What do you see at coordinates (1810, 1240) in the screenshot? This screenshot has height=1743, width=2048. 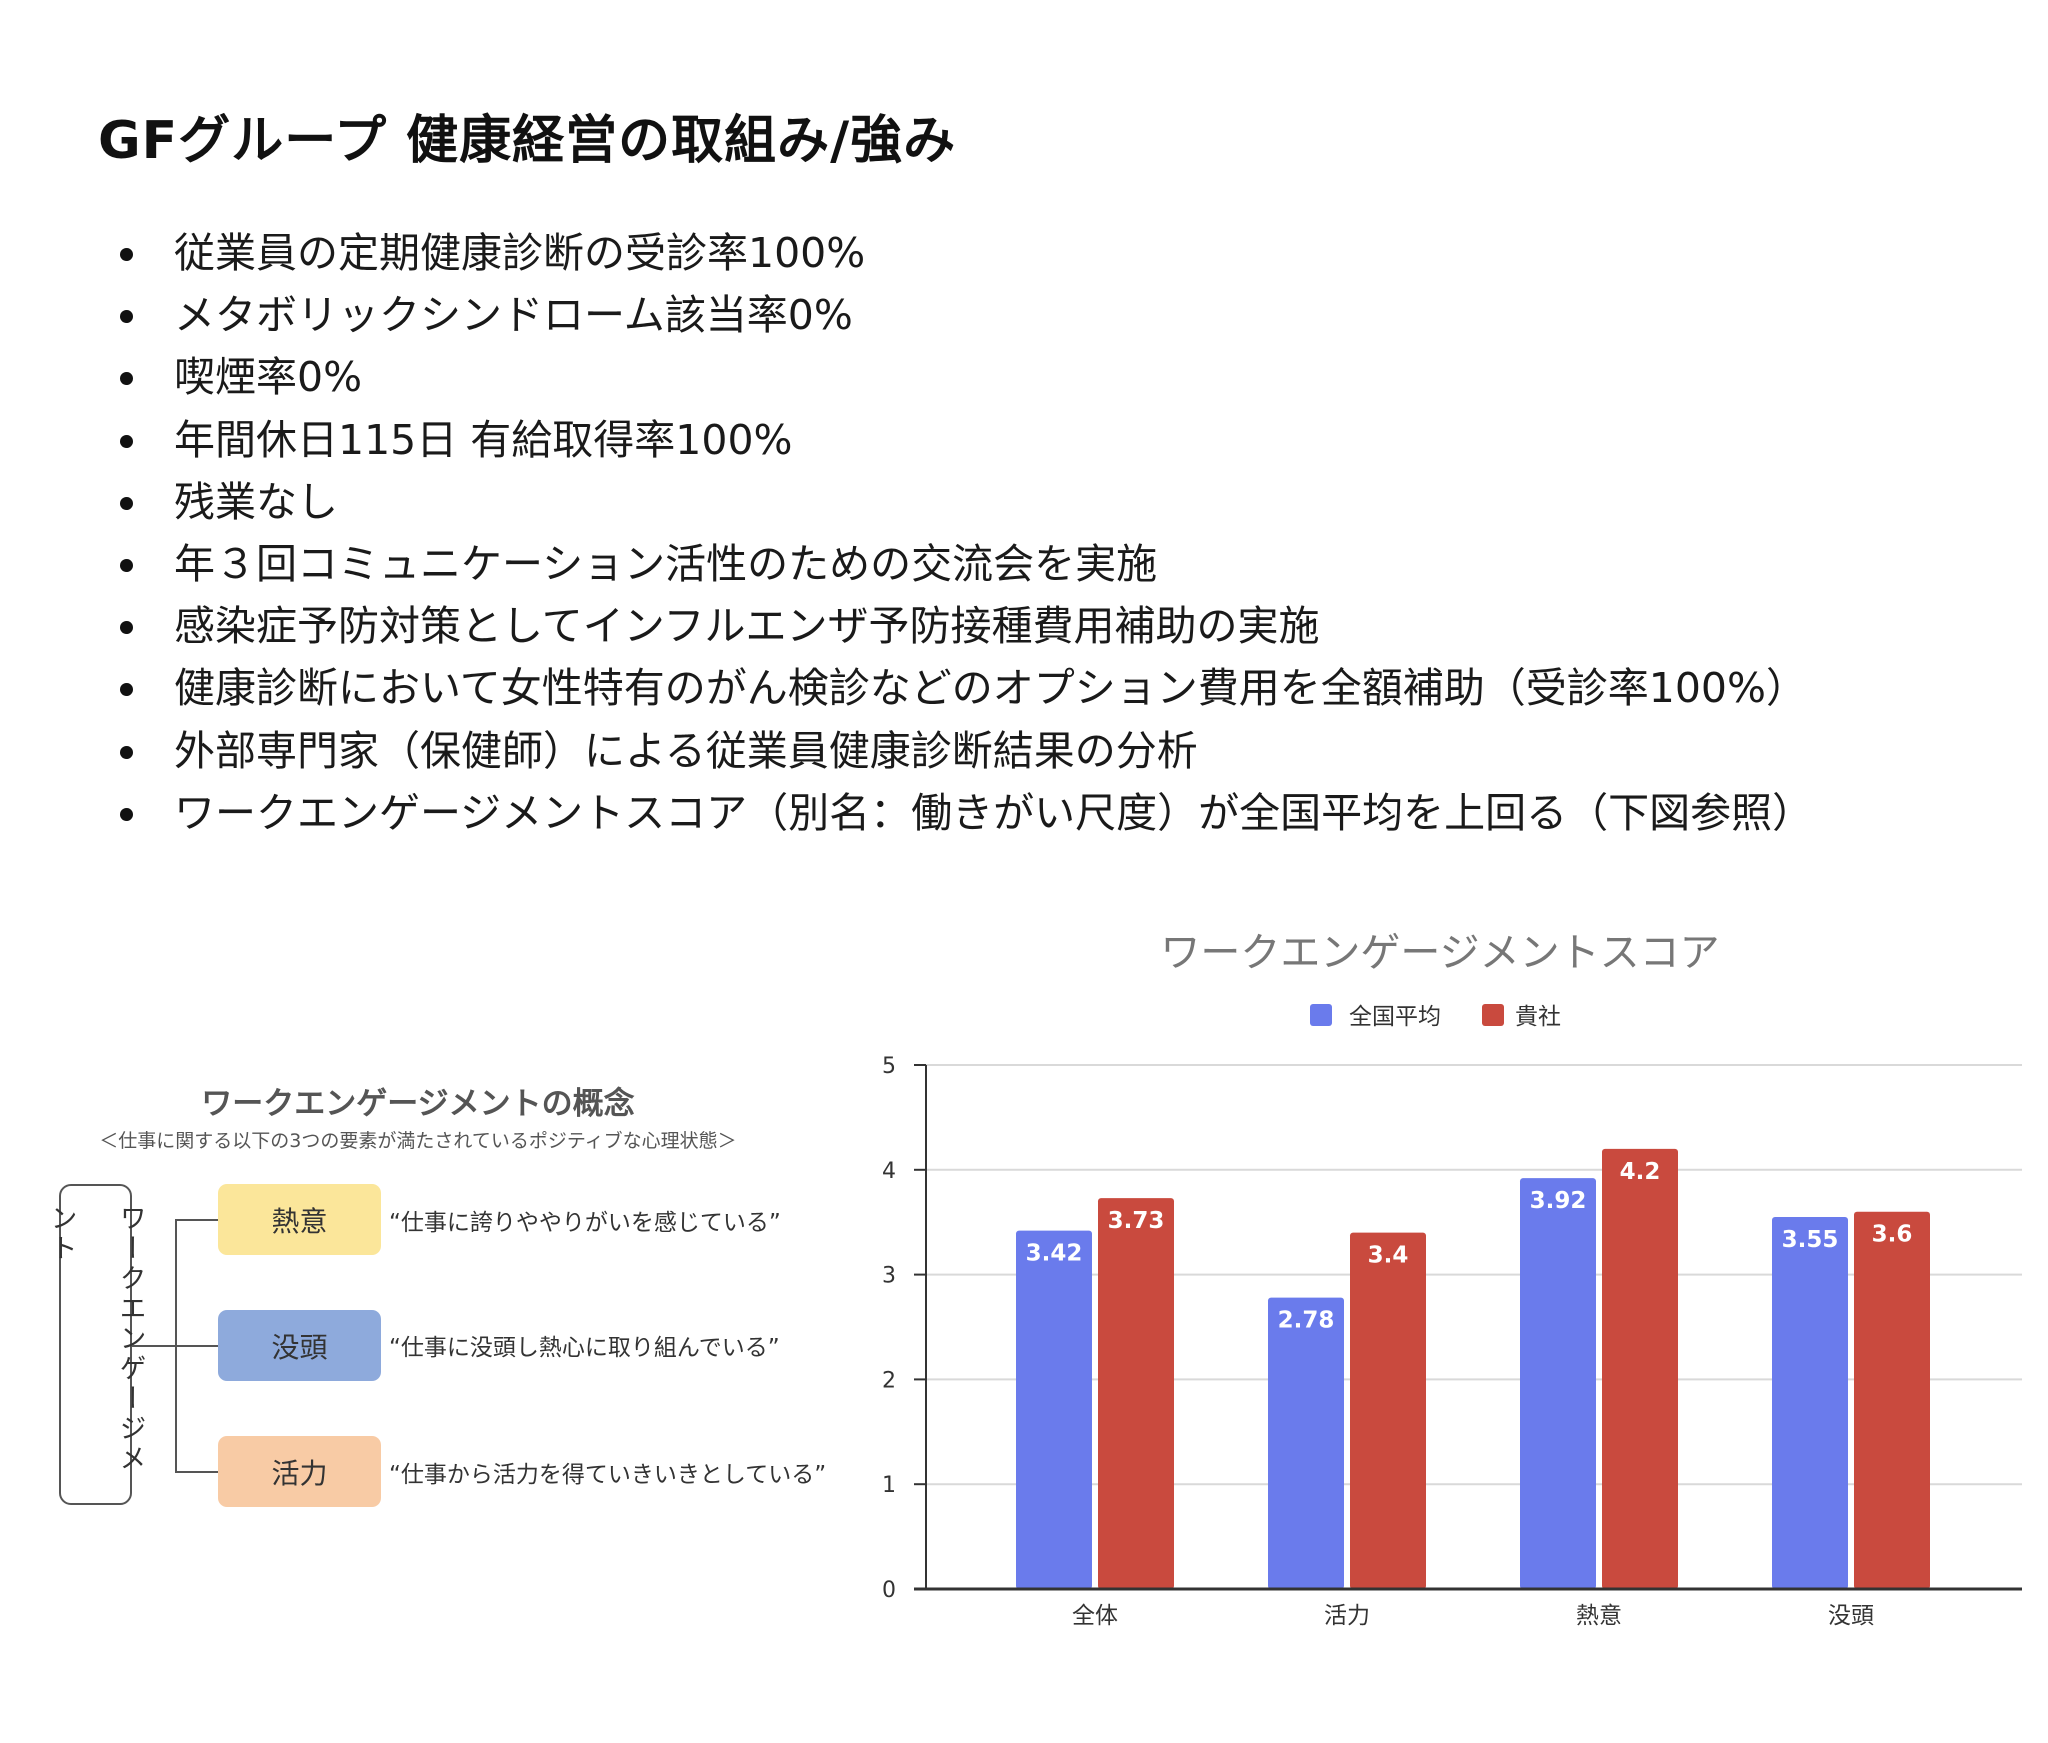 I see `data-label: 3.55` at bounding box center [1810, 1240].